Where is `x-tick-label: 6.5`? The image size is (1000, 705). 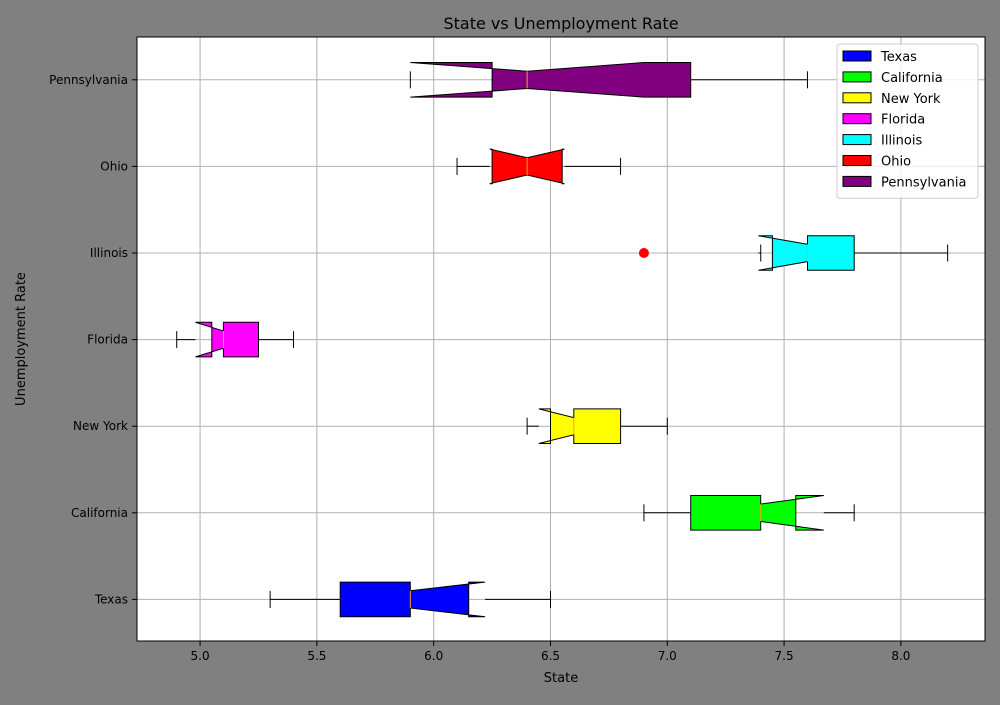 x-tick-label: 6.5 is located at coordinates (550, 656).